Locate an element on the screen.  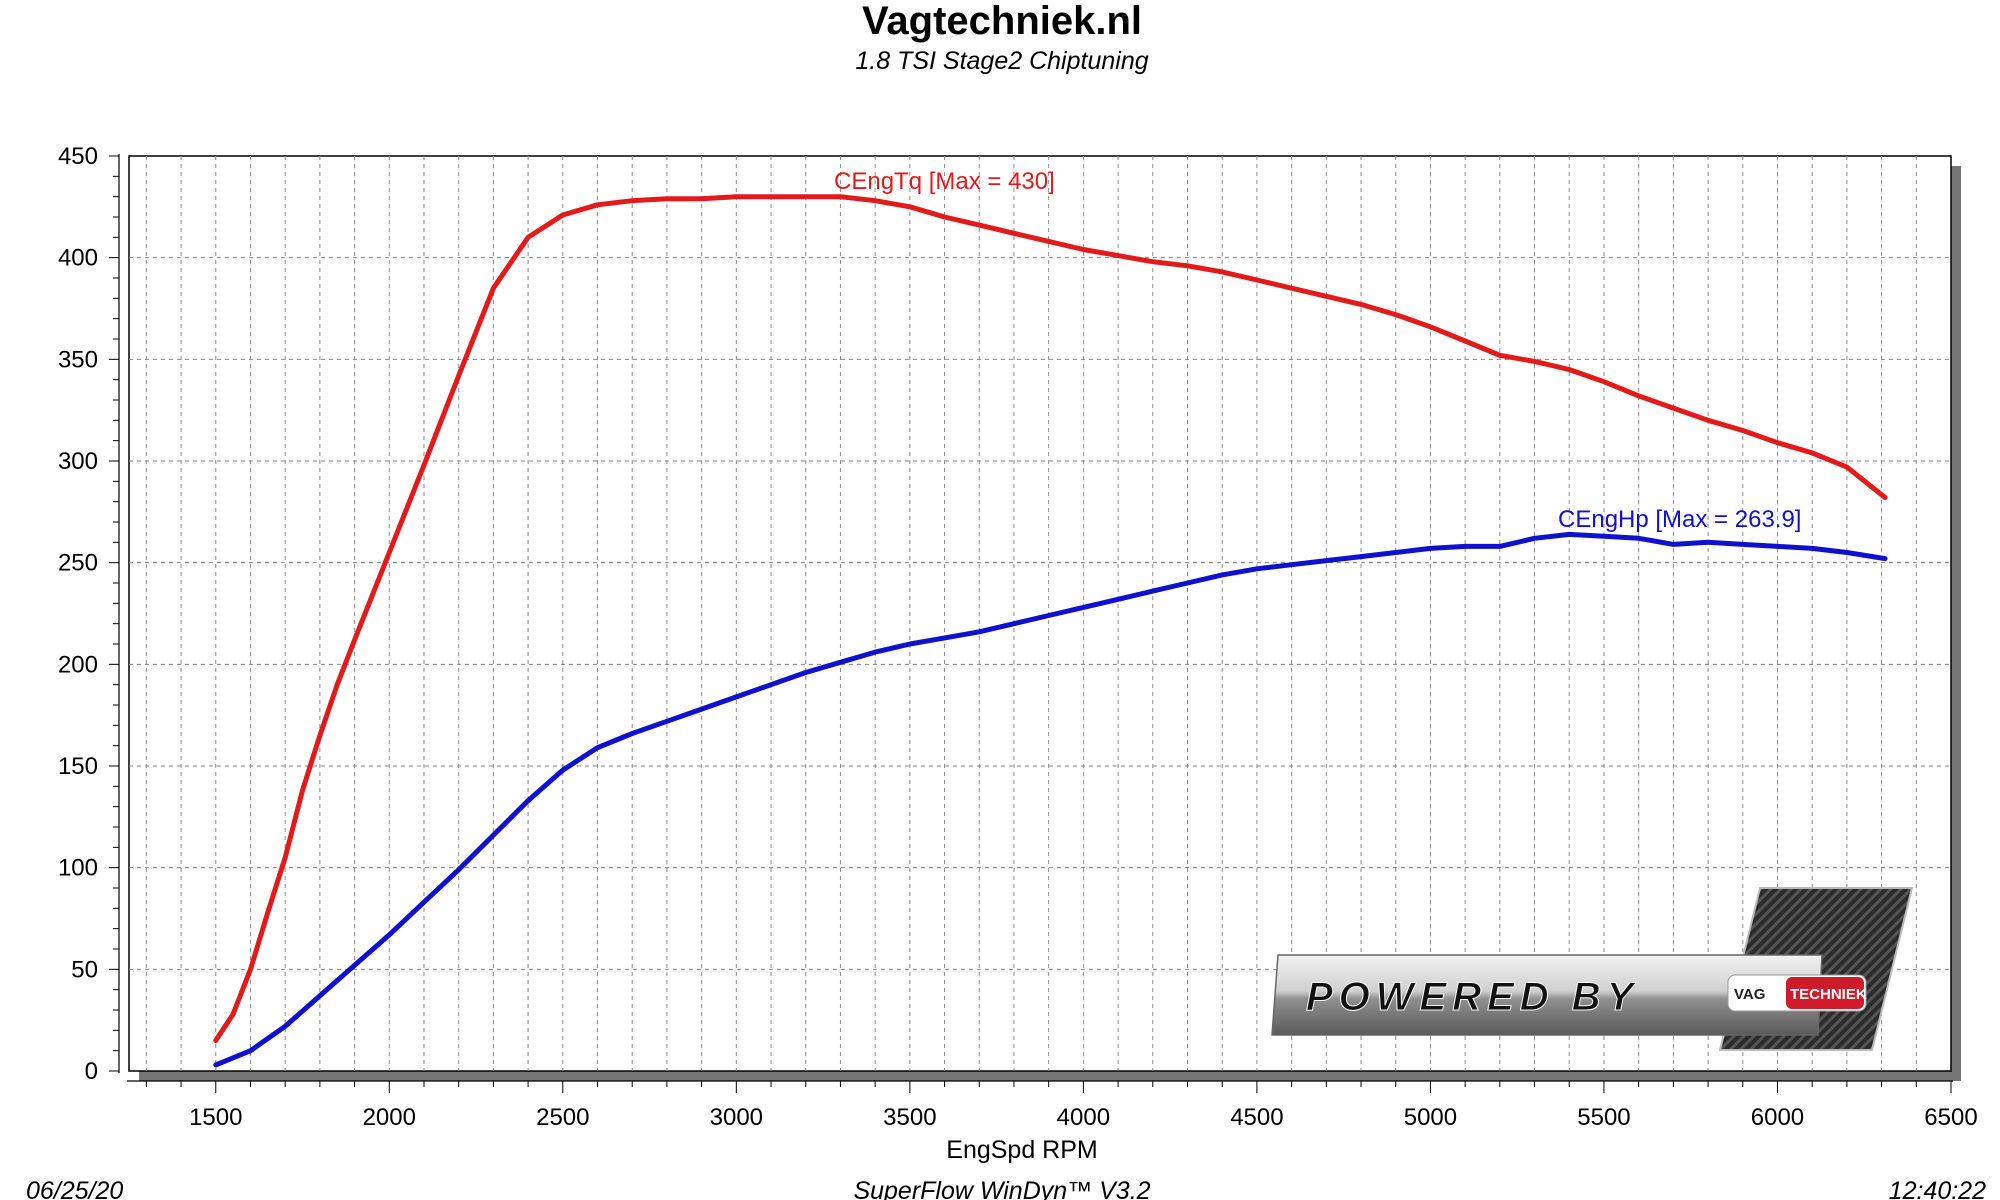
x-tick-label: 1500 is located at coordinates (215, 1117).